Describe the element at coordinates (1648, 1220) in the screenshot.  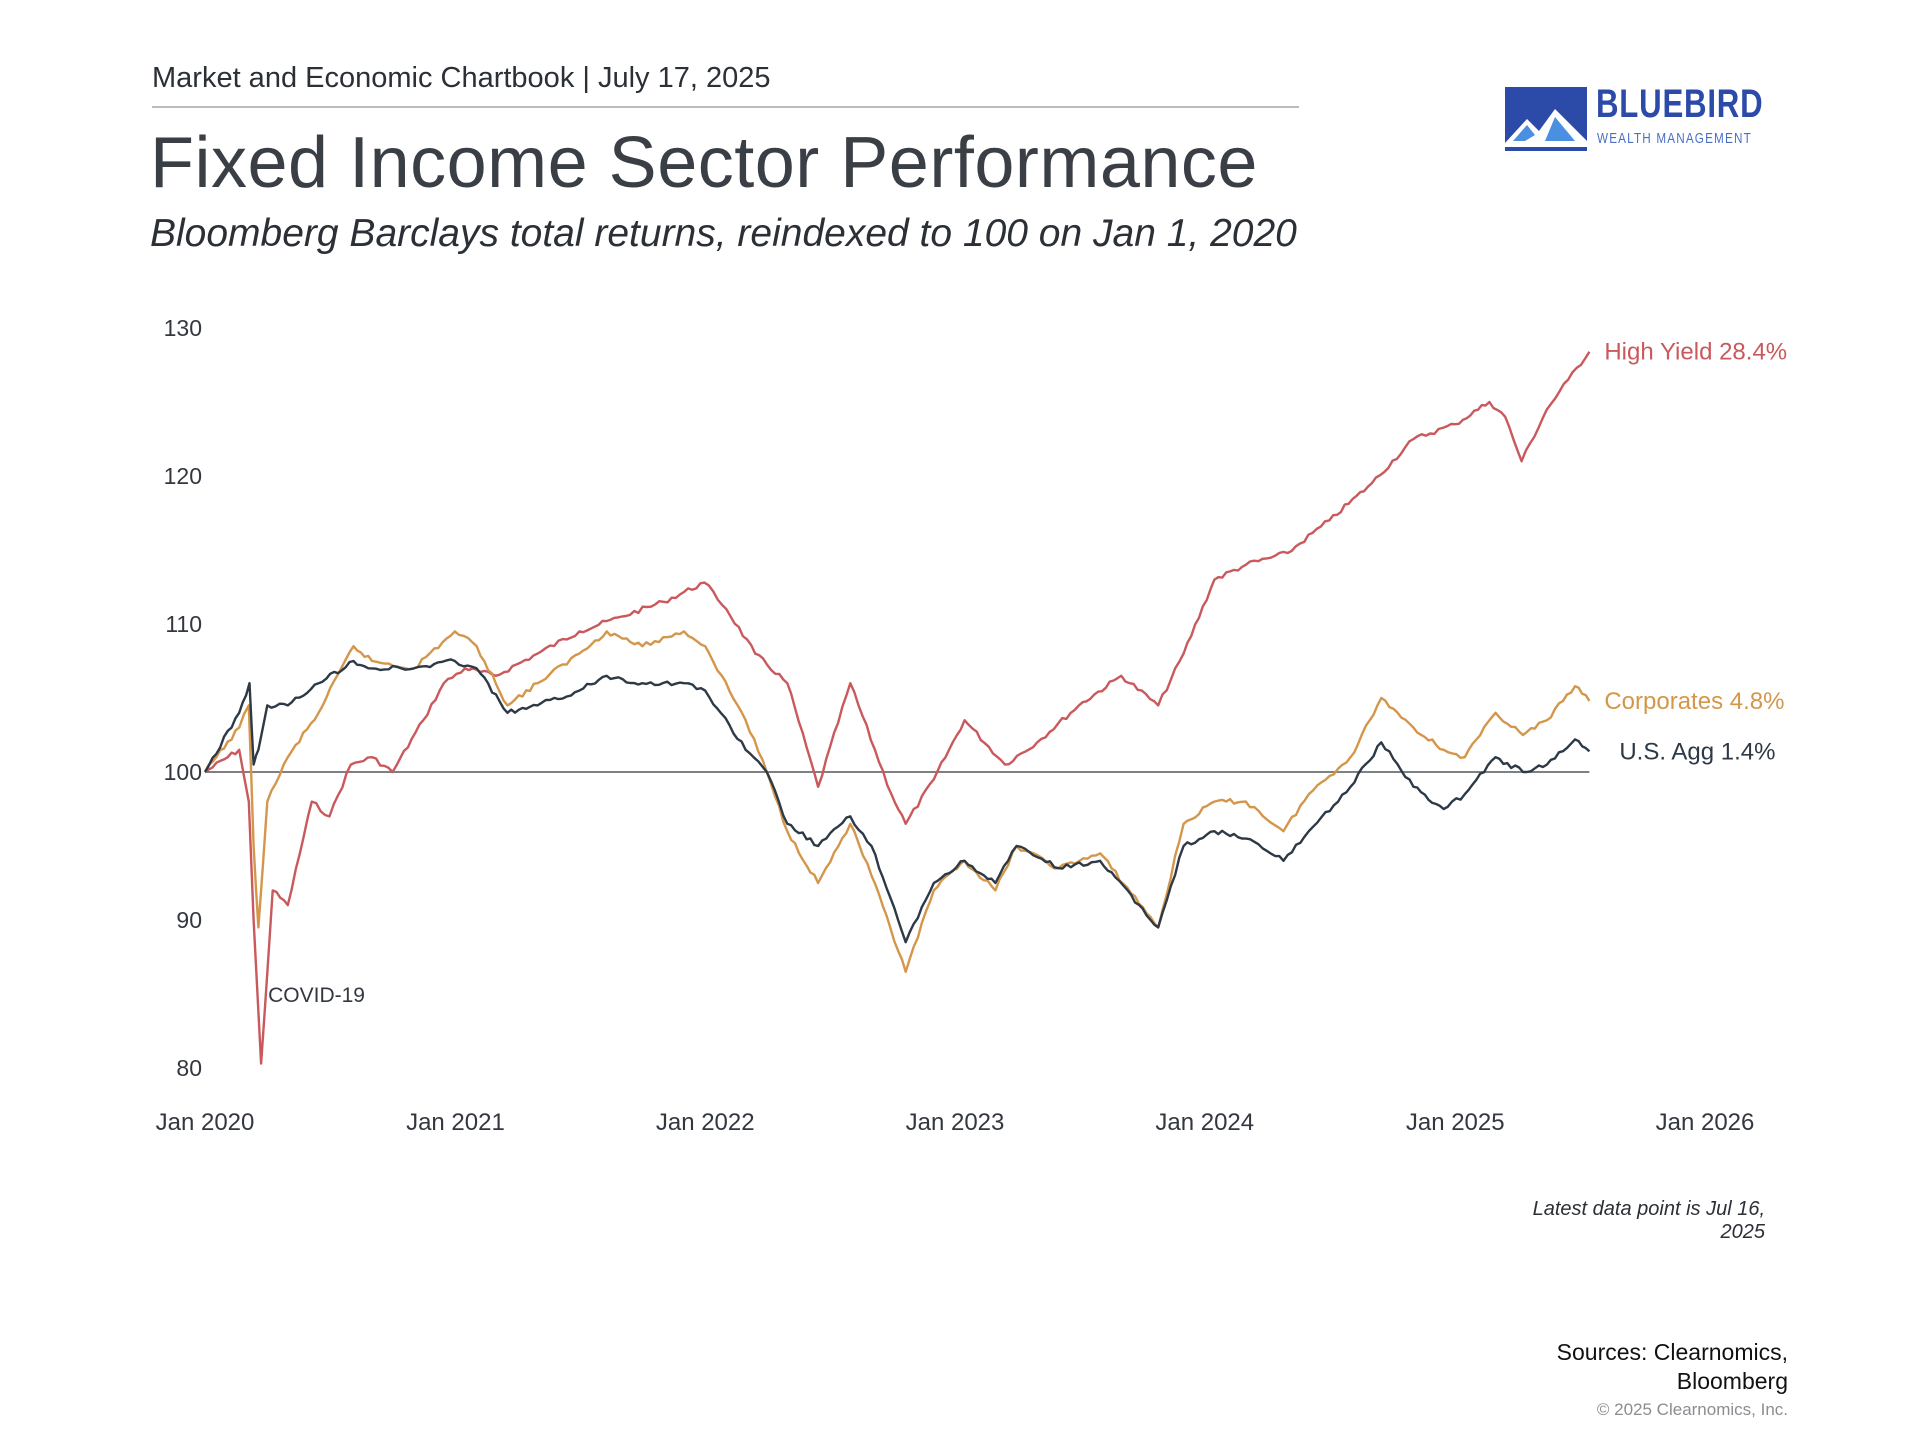
I see `latest-data-note: Latest data point is Jul 16, 2025` at that location.